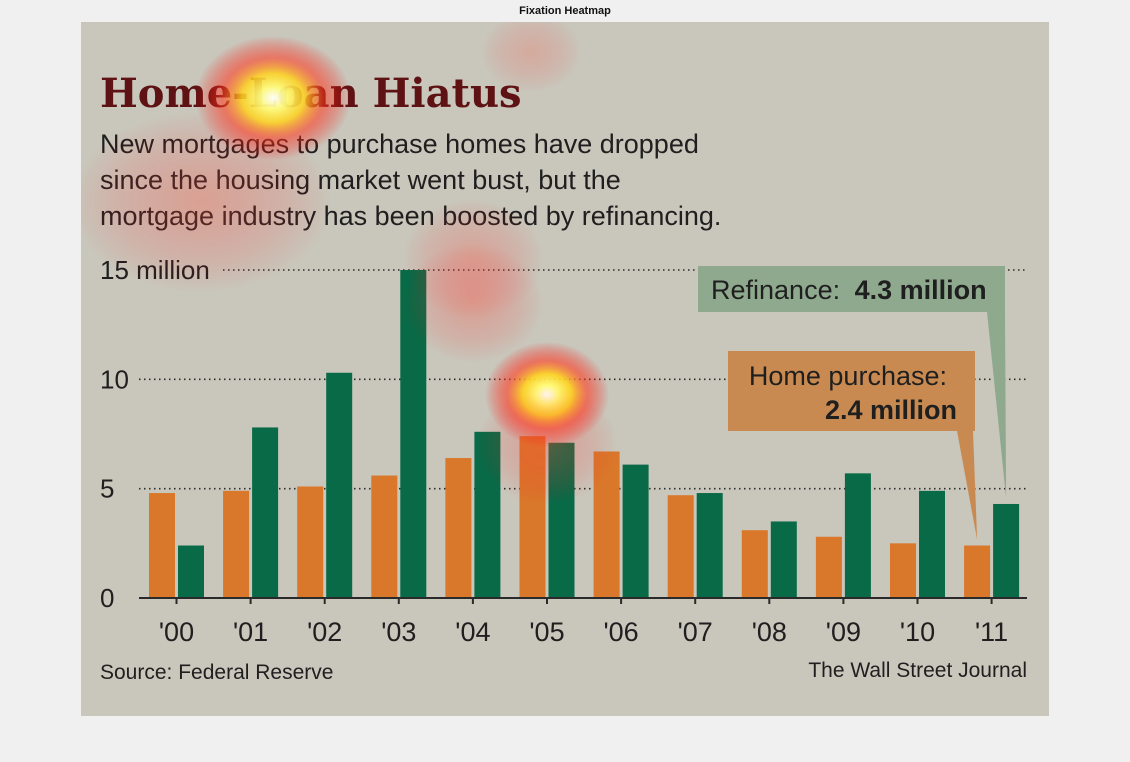 The image size is (1130, 762). Describe the element at coordinates (853, 445) in the screenshot. I see `home-purchase-callout: Home purchase: 2.4 million` at that location.